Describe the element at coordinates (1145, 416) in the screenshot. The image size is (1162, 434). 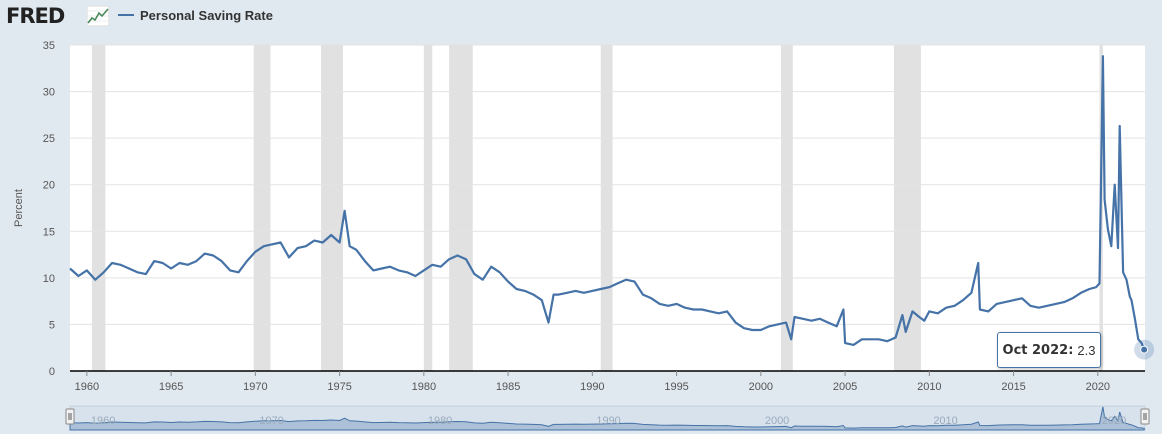
I see `navigator-handle-right` at that location.